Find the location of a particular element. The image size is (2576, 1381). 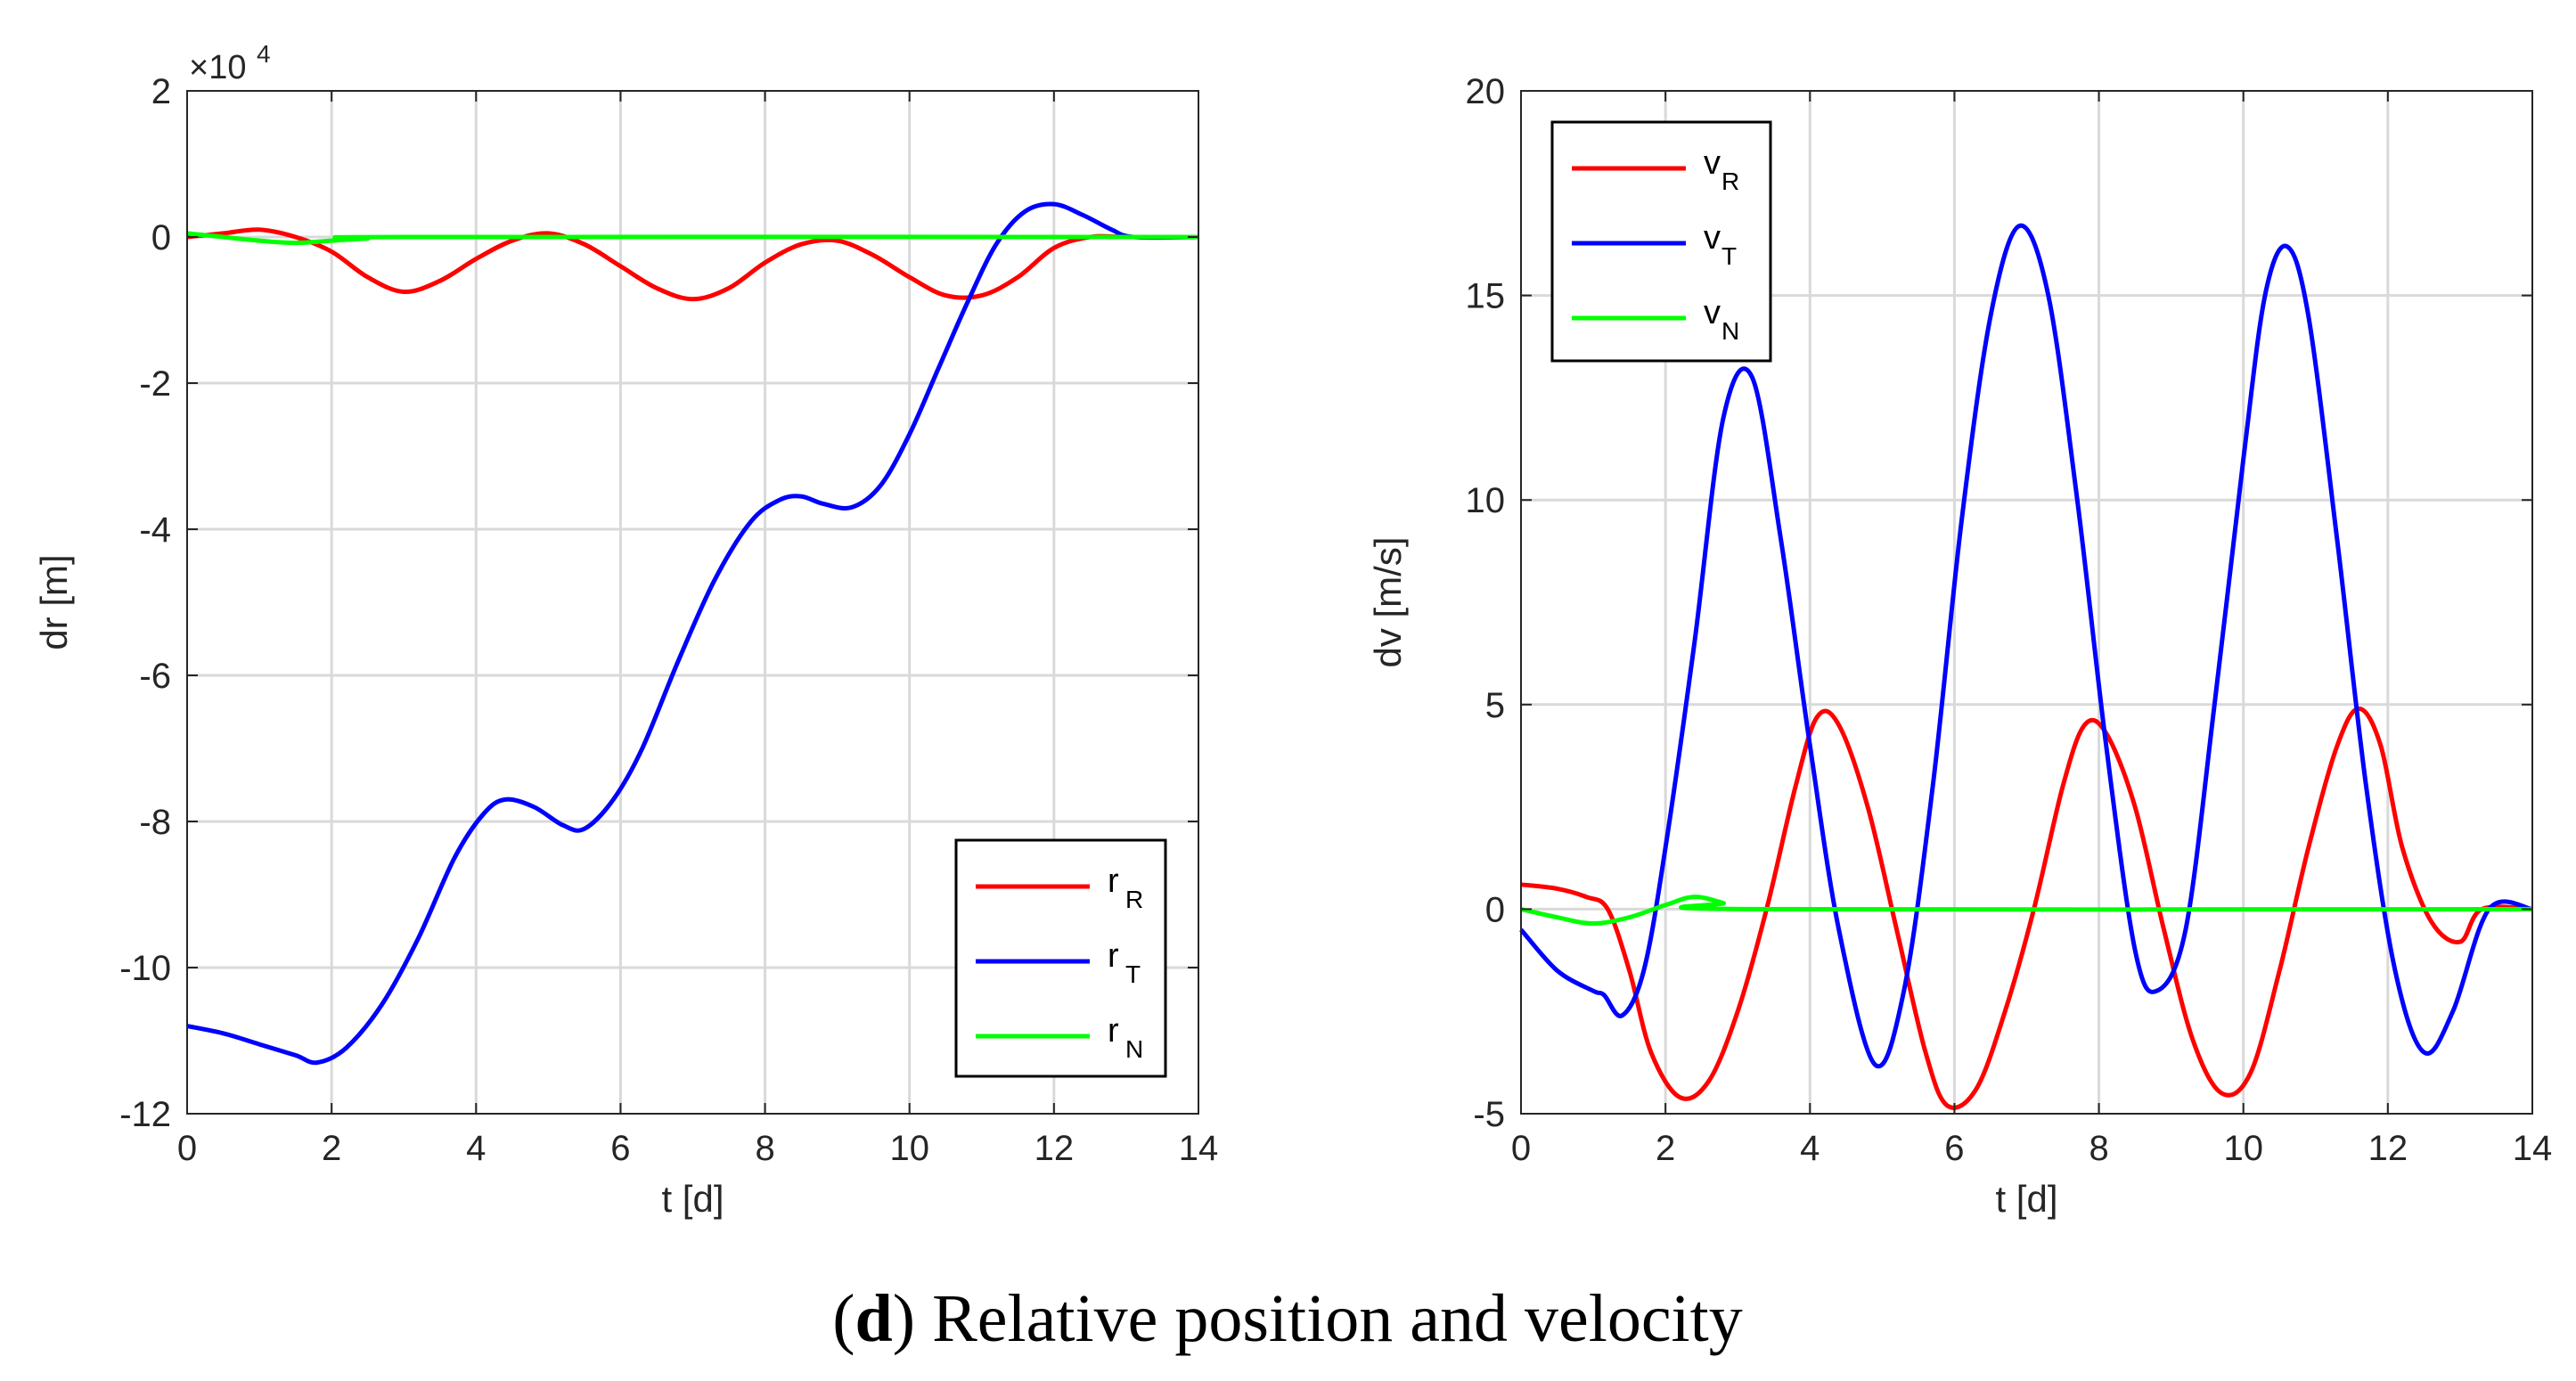

figure-caption: (d) Relative position and velocity is located at coordinates (1287, 1318).